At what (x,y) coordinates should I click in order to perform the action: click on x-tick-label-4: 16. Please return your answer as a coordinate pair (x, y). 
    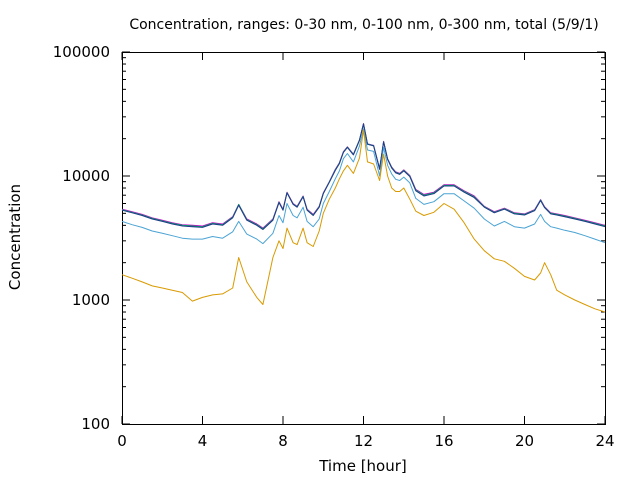
    Looking at the image, I should click on (443, 441).